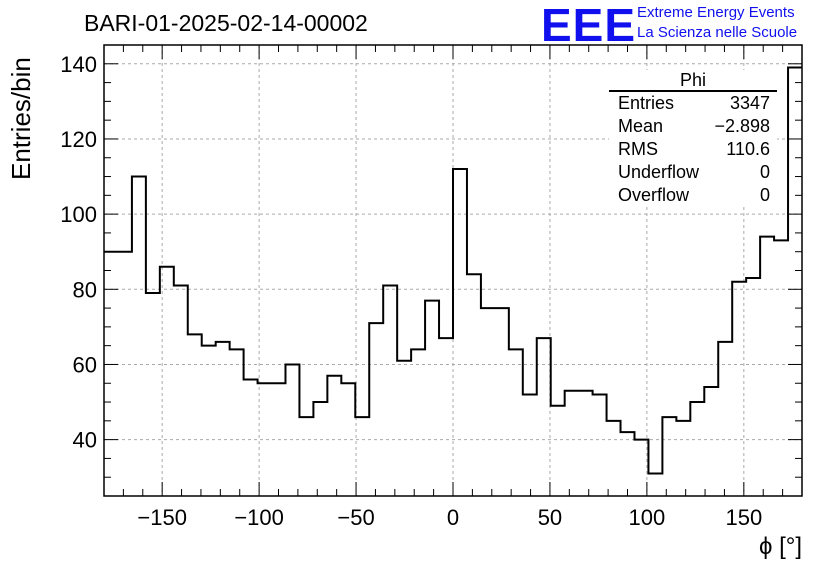 The width and height of the screenshot is (836, 572). What do you see at coordinates (85, 289) in the screenshot?
I see `y-tick-label: 80` at bounding box center [85, 289].